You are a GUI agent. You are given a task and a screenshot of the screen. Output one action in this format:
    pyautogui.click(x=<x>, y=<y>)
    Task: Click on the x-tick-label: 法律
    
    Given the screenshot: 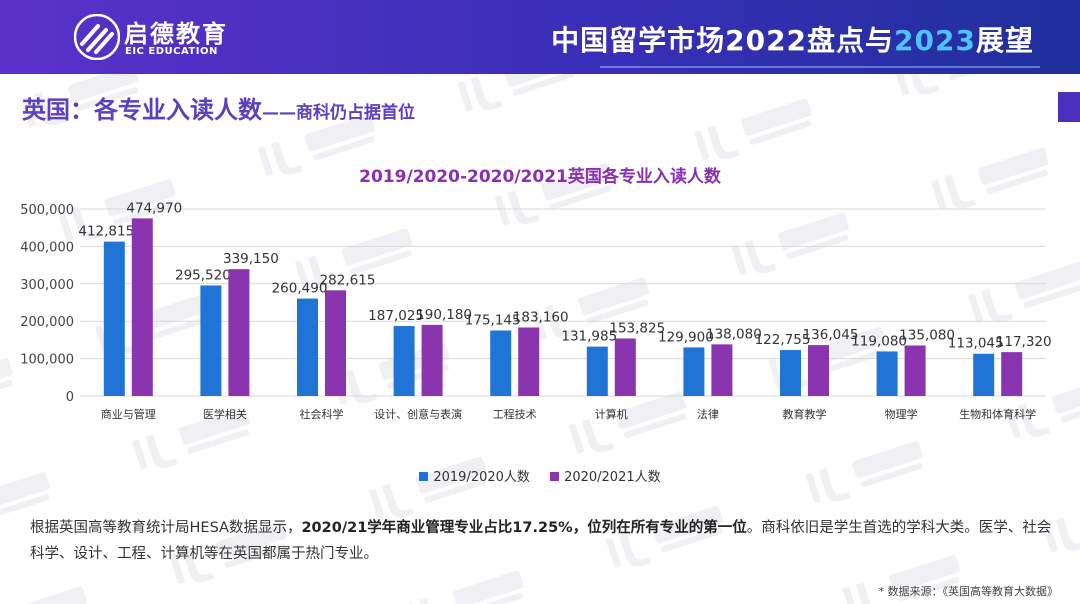 What is the action you would take?
    pyautogui.click(x=708, y=414)
    